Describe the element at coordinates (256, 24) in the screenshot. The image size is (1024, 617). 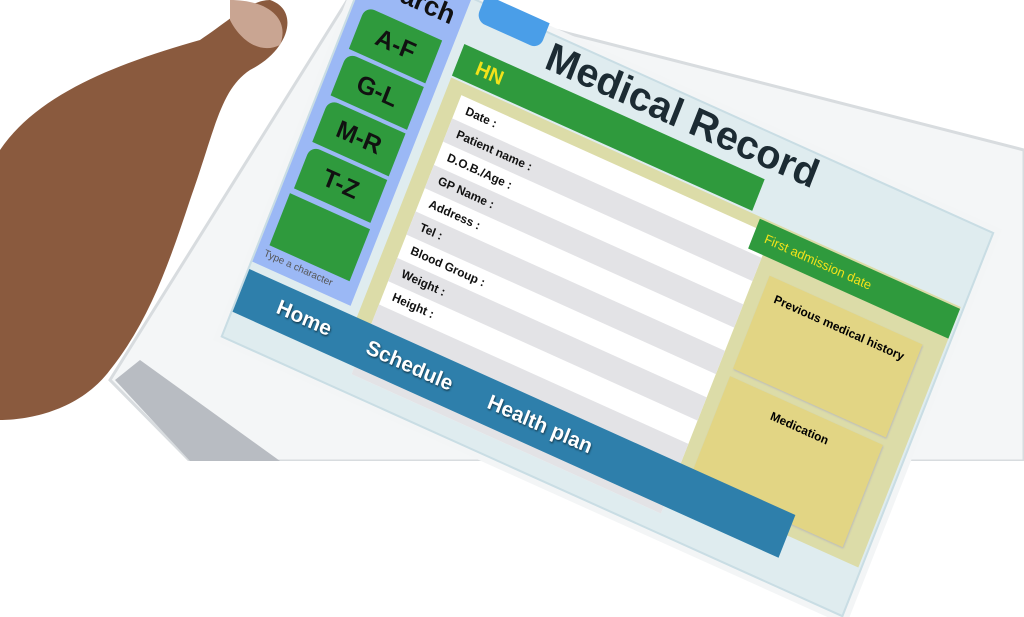
I see `thumbnail` at that location.